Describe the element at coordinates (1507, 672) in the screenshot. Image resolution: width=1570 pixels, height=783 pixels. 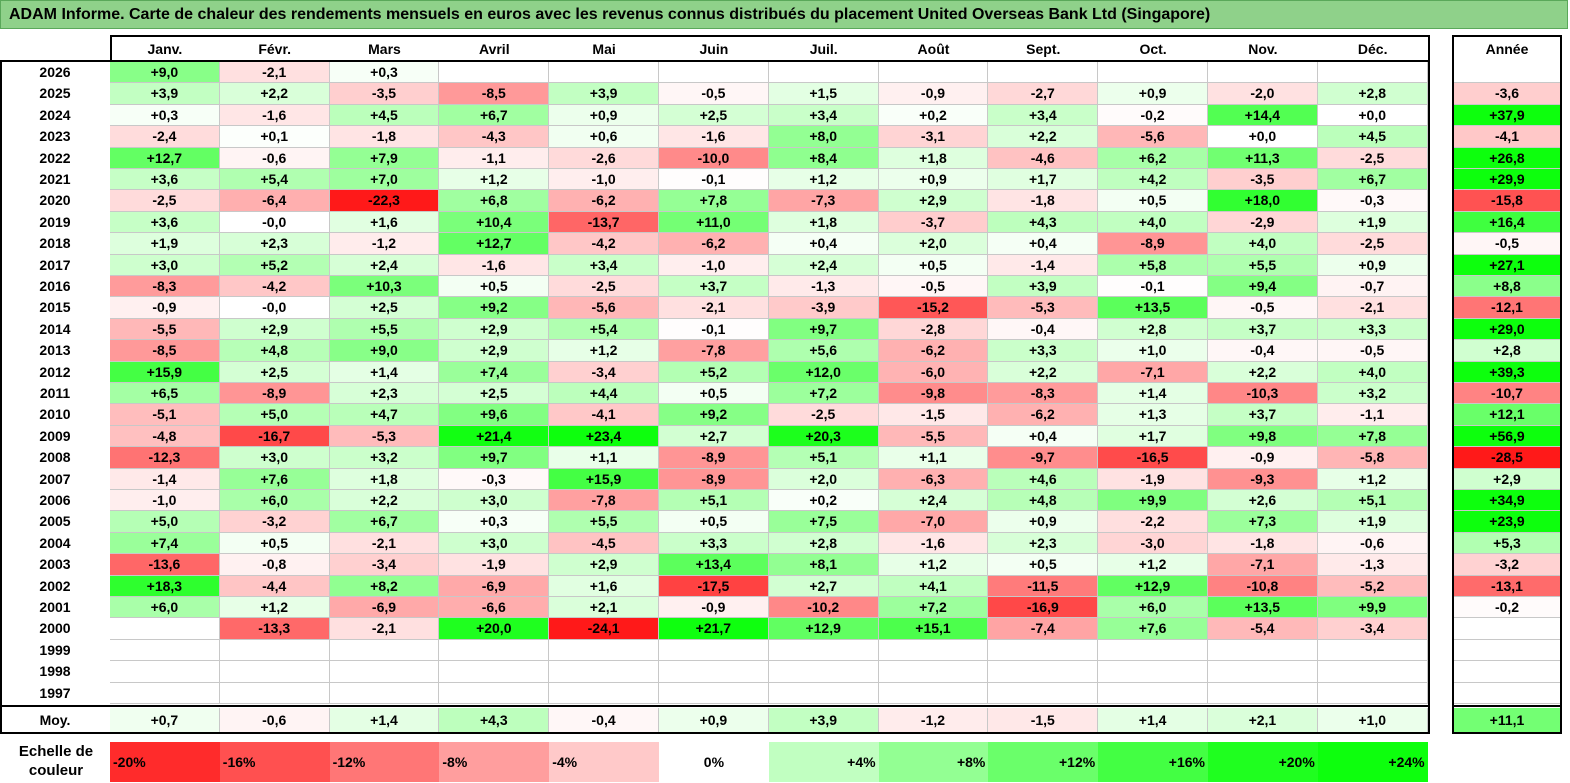
I see `annual-cell` at that location.